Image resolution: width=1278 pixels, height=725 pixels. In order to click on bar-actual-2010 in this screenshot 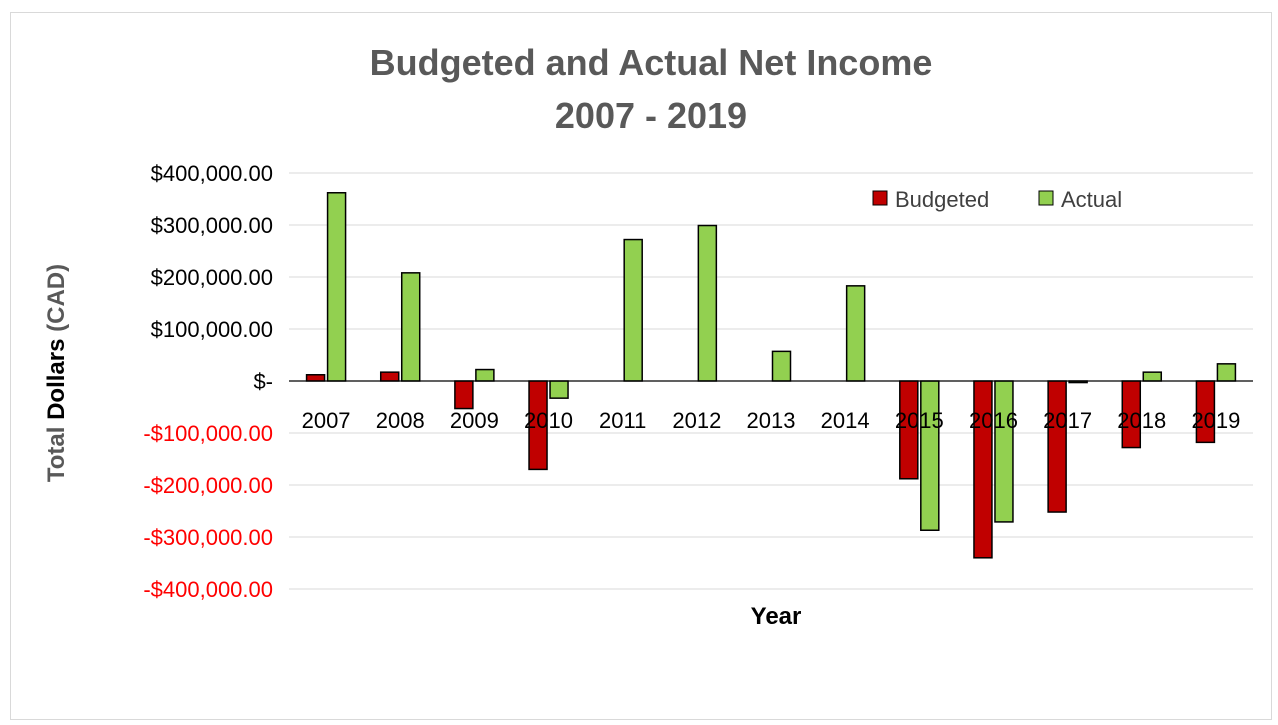, I will do `click(559, 389)`.